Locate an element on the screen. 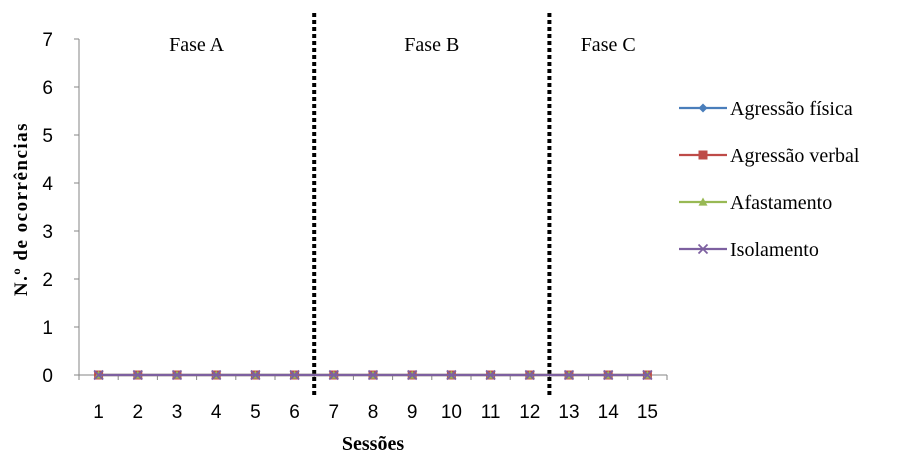  x-tick-label: 9 is located at coordinates (412, 412).